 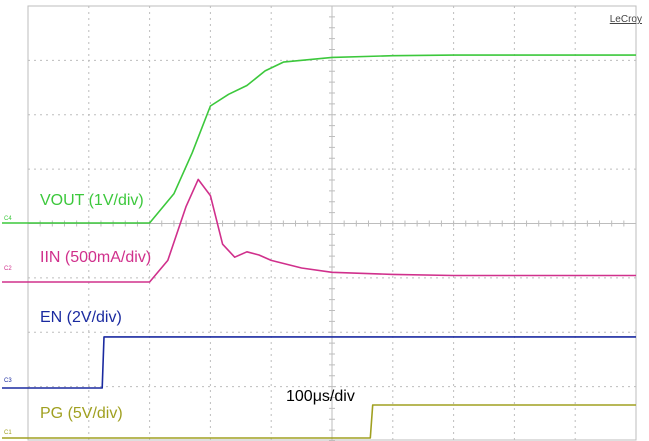 I want to click on brand-logo: LeCroy, so click(x=625, y=19).